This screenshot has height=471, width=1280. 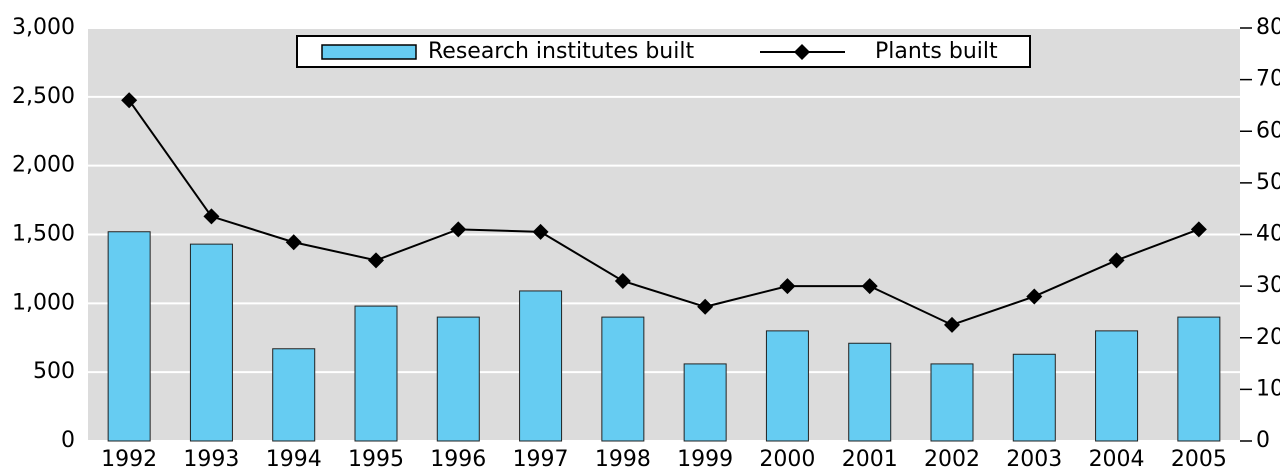 I want to click on y2-tick-label: 40, so click(x=1268, y=234).